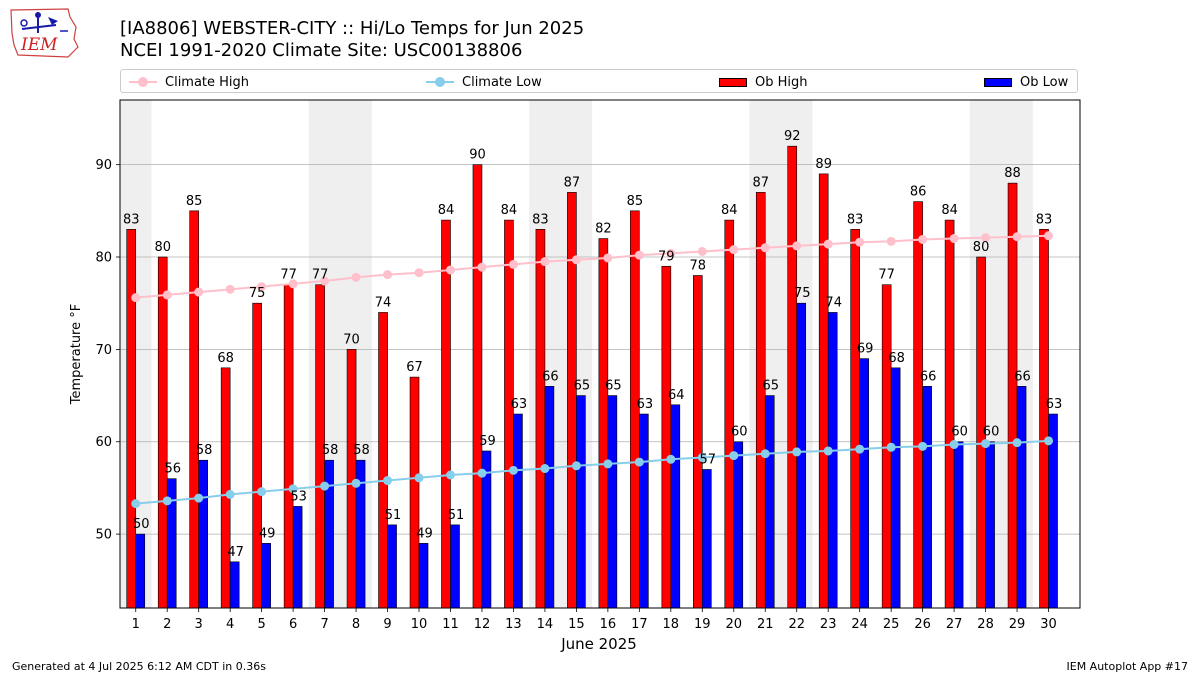  What do you see at coordinates (235, 552) in the screenshot?
I see `ob-low-label: 47` at bounding box center [235, 552].